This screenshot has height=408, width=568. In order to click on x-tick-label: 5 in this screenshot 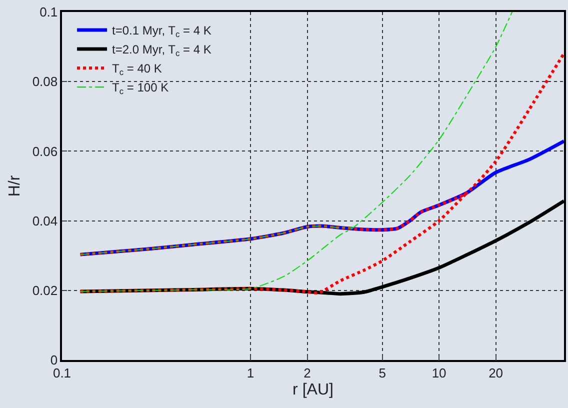, I will do `click(382, 372)`.